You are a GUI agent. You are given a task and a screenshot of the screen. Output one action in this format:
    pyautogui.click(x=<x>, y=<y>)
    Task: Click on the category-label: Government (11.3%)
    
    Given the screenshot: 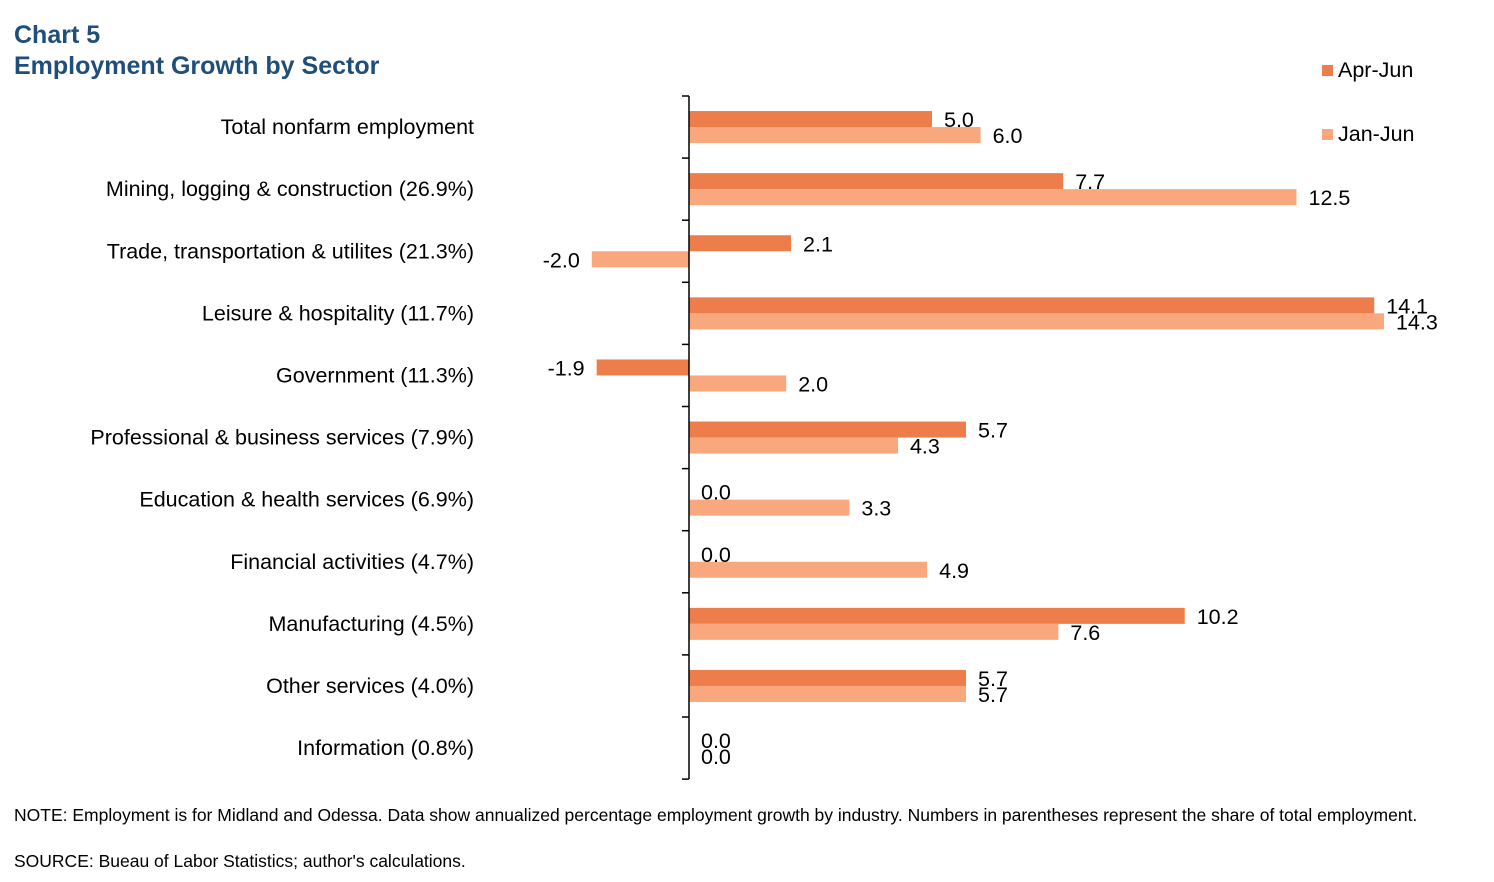 What is the action you would take?
    pyautogui.click(x=375, y=375)
    